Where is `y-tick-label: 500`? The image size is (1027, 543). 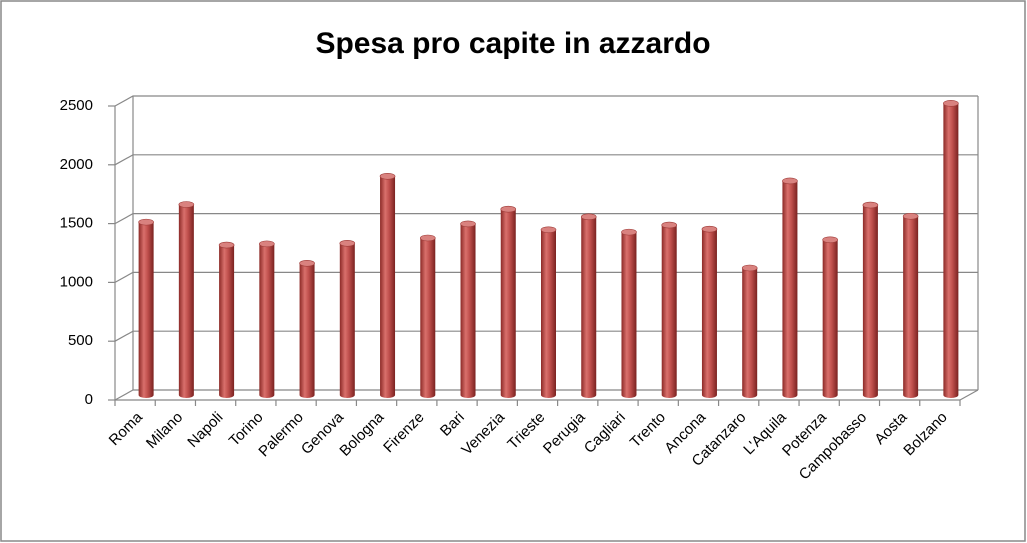
y-tick-label: 500 is located at coordinates (80, 340).